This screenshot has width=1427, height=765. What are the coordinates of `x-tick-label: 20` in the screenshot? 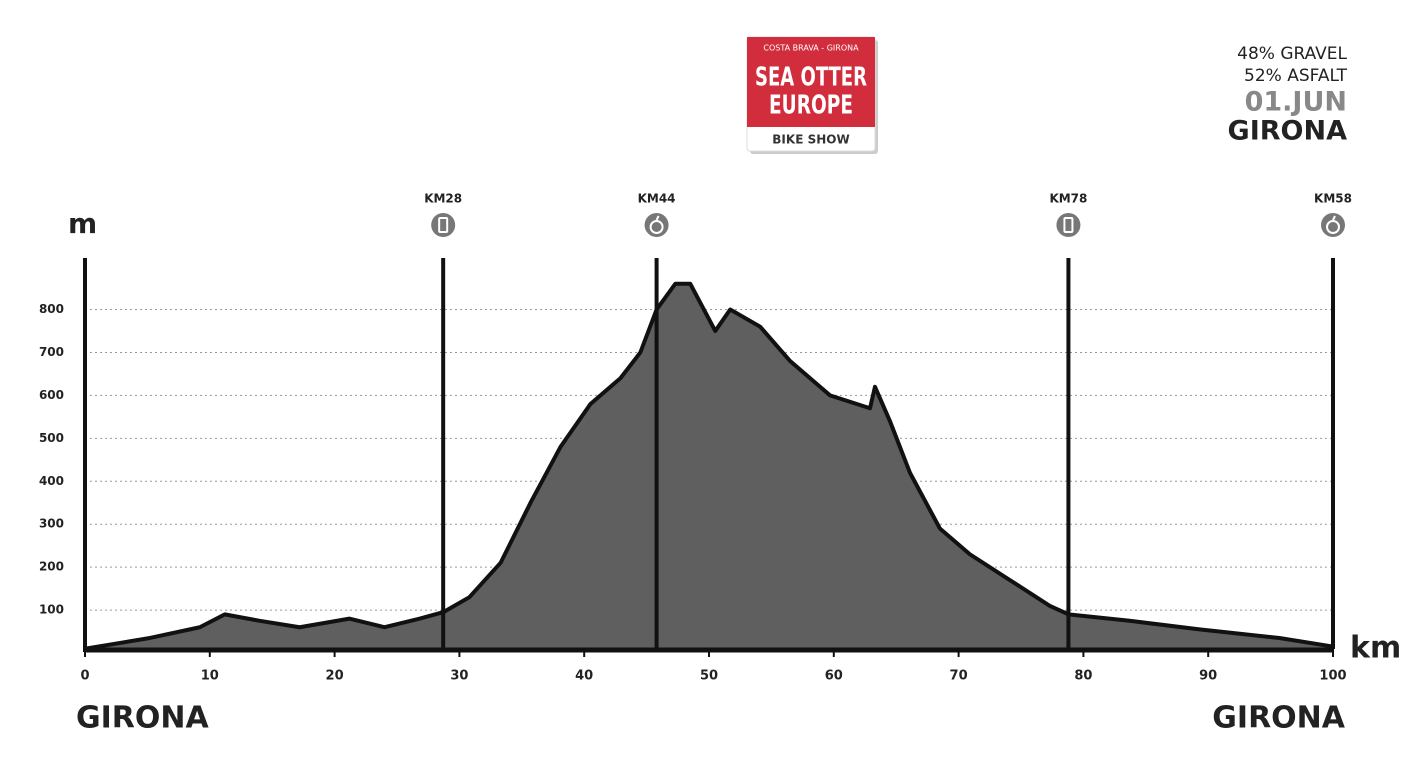 It's located at (335, 676).